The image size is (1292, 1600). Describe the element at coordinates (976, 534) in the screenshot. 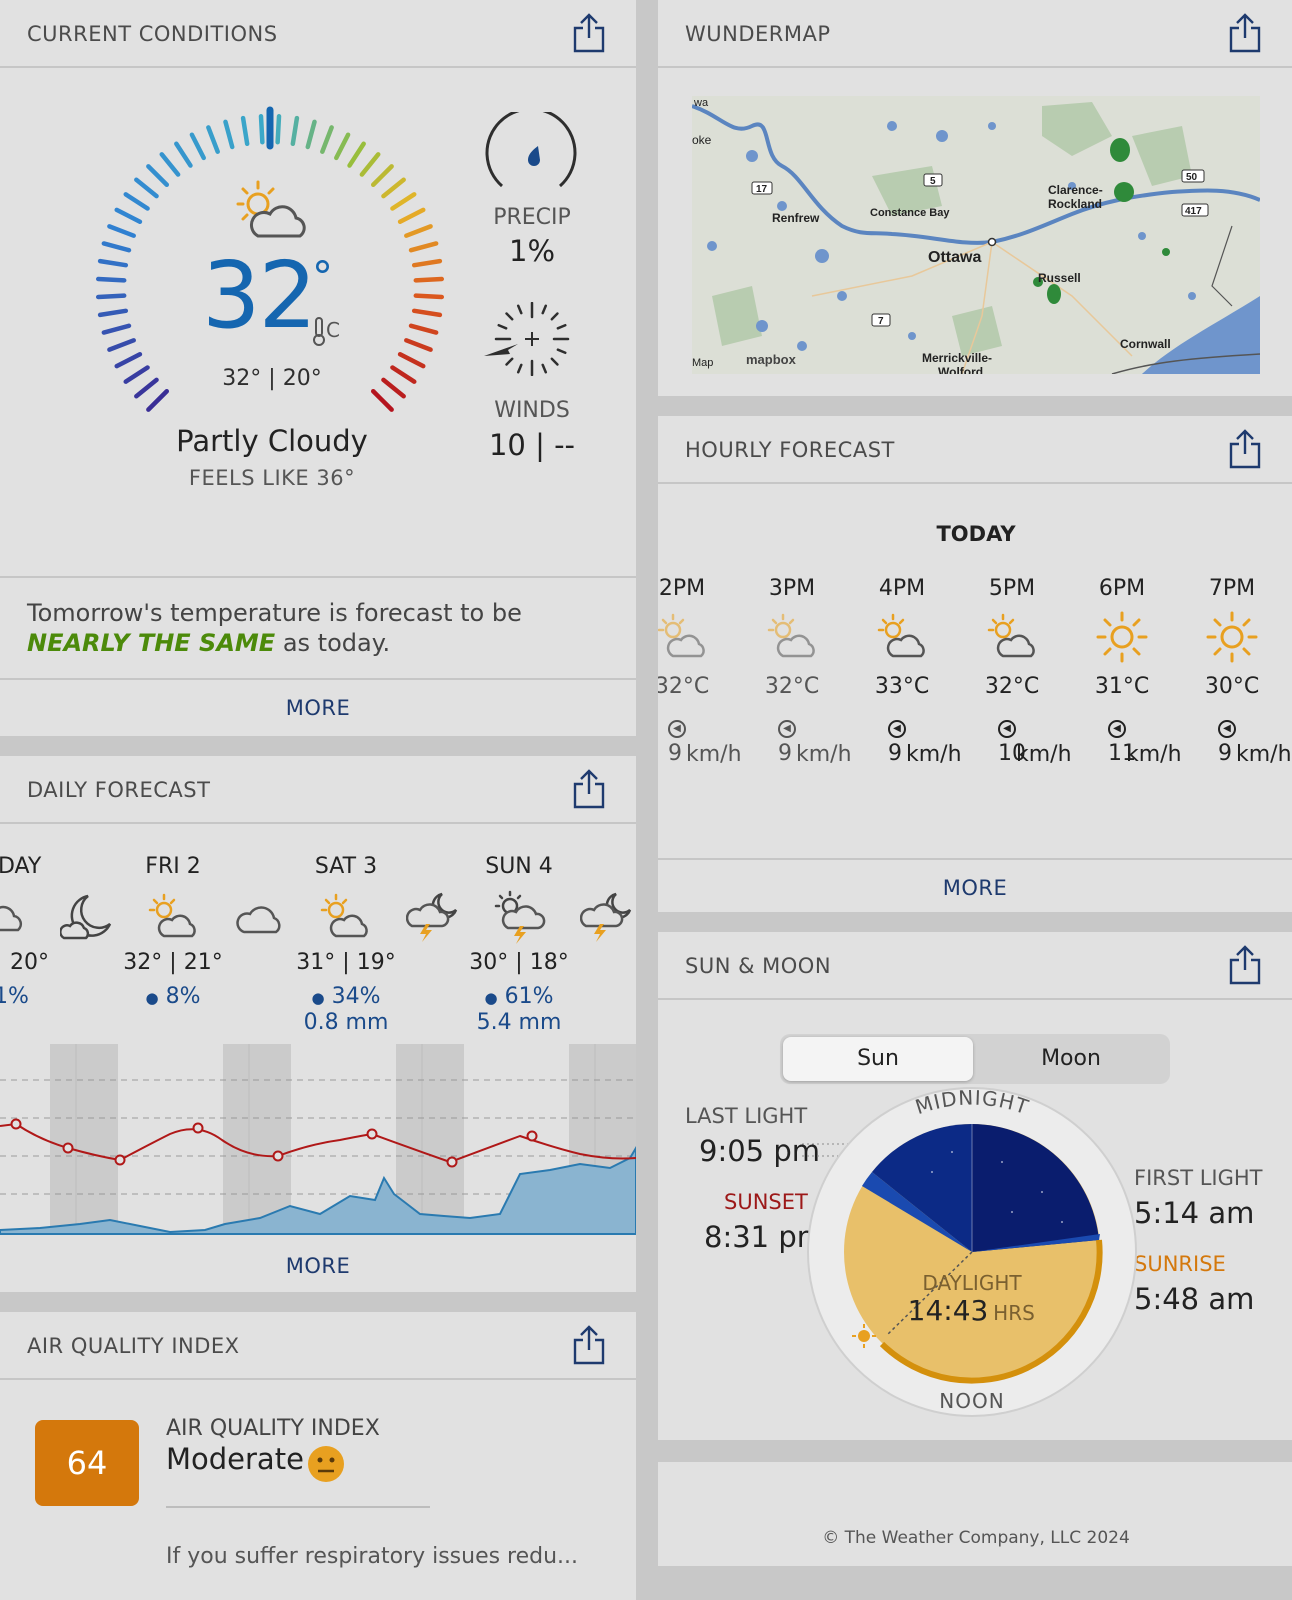

I see `hourly-day-label: TODAY` at that location.